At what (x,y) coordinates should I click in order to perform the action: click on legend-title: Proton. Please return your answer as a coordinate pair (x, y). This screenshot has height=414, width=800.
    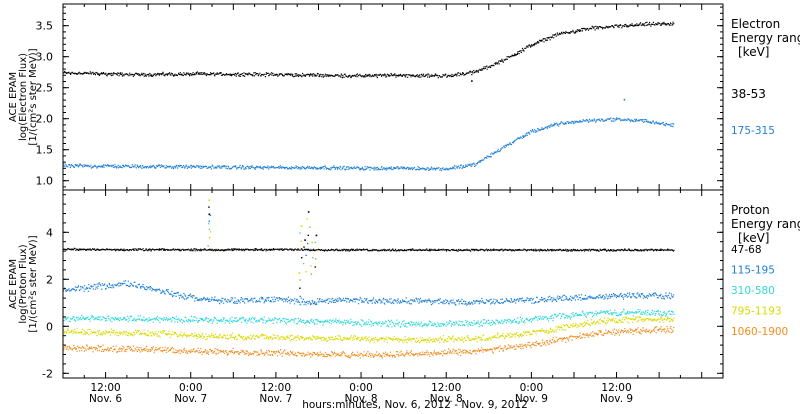
    Looking at the image, I should click on (750, 210).